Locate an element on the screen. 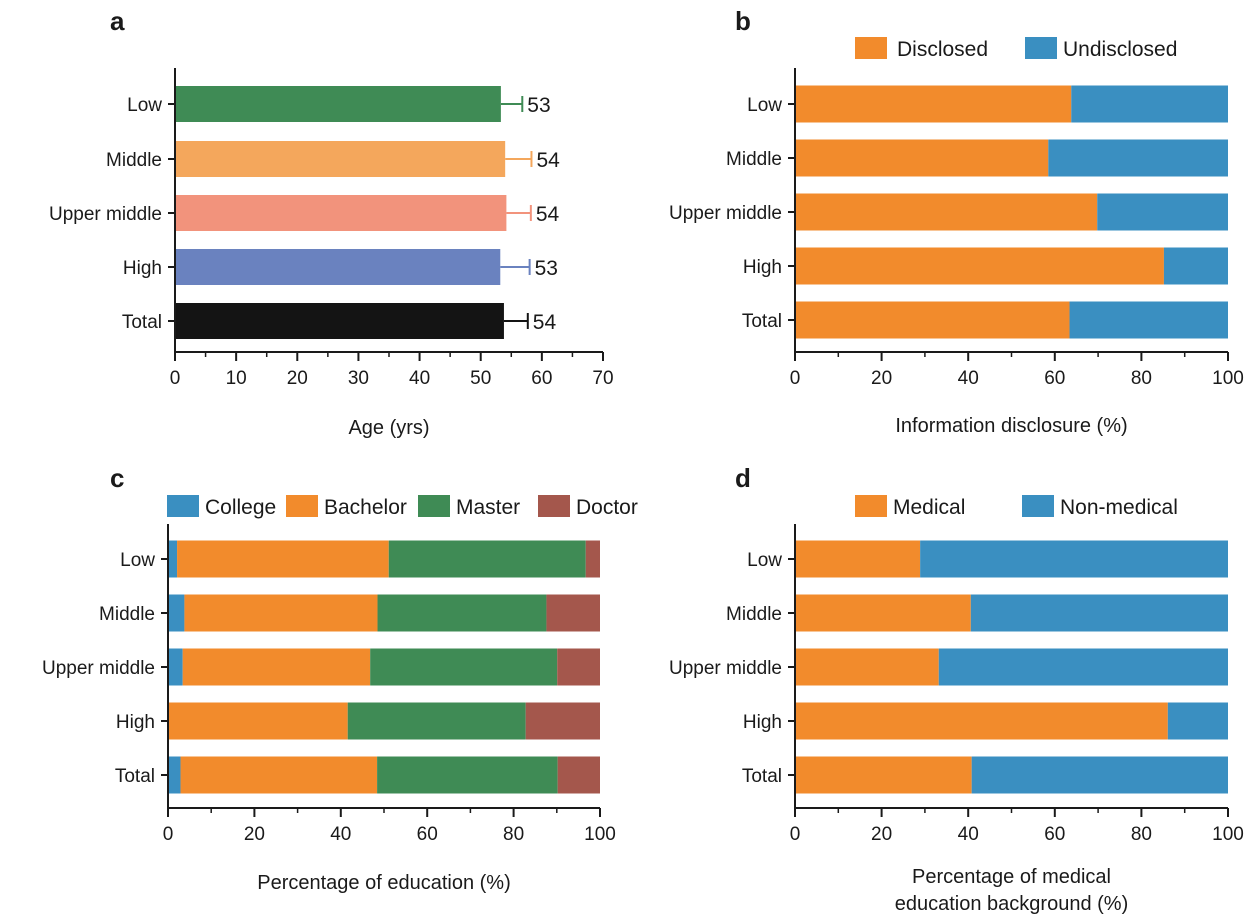 This screenshot has width=1253, height=924. bar-bachelor-total is located at coordinates (279, 775).